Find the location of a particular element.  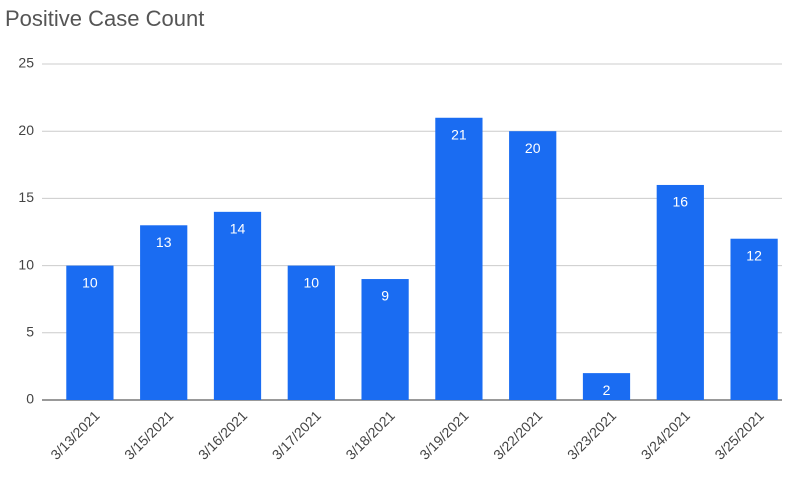

x-tick-label: 3/15/2021 is located at coordinates (149, 435).